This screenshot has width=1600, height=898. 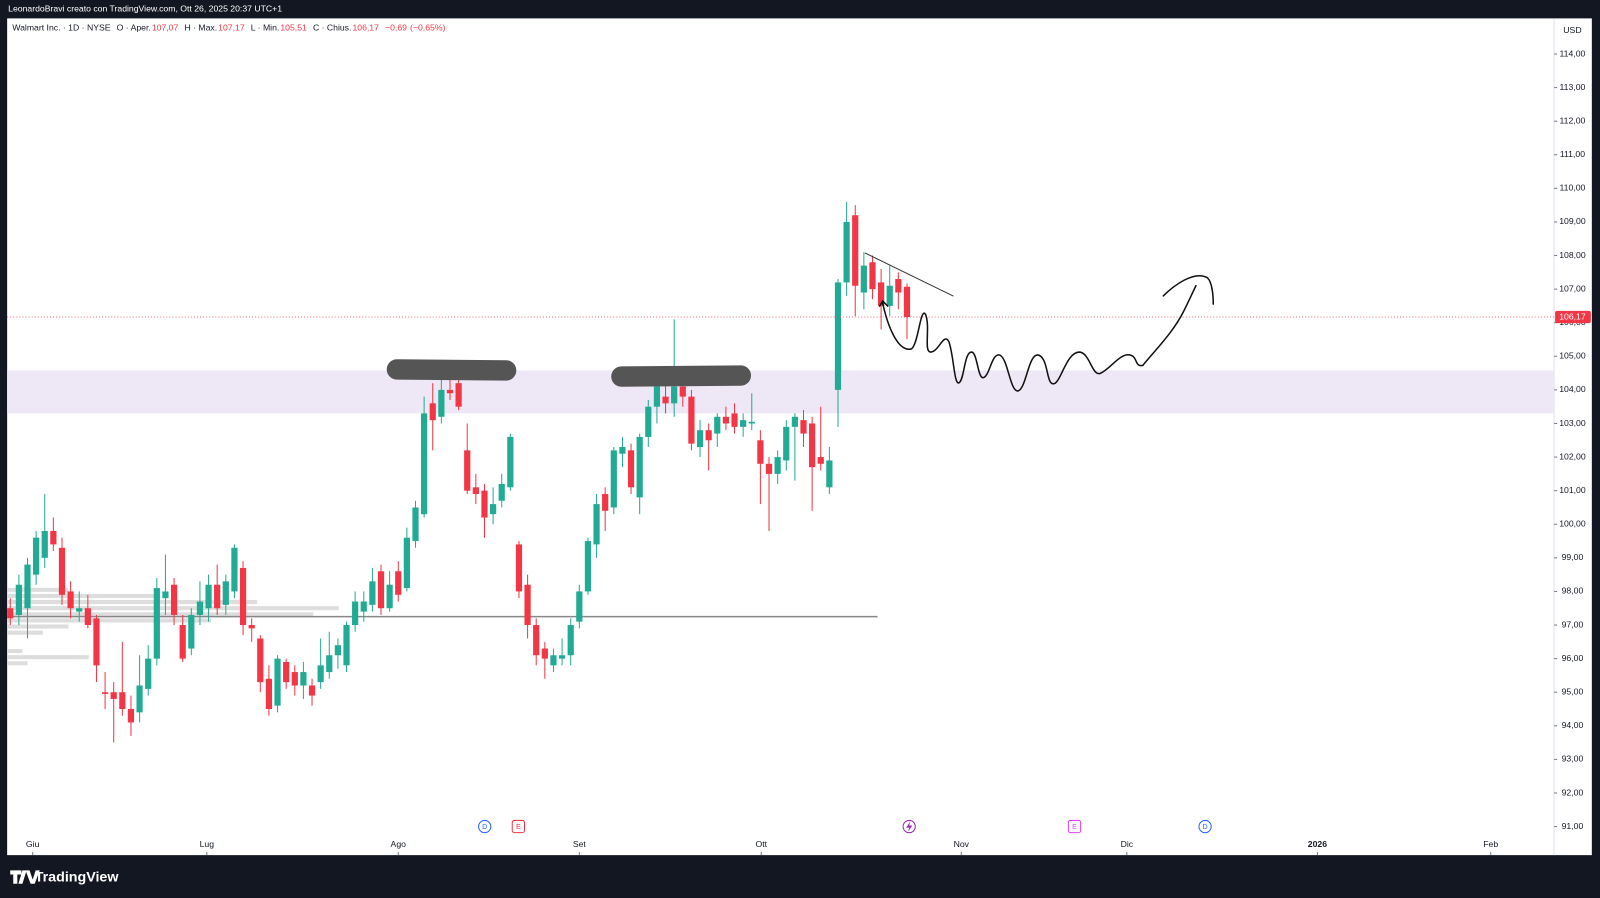 I want to click on y-tick-label: 110,00, so click(x=1573, y=188).